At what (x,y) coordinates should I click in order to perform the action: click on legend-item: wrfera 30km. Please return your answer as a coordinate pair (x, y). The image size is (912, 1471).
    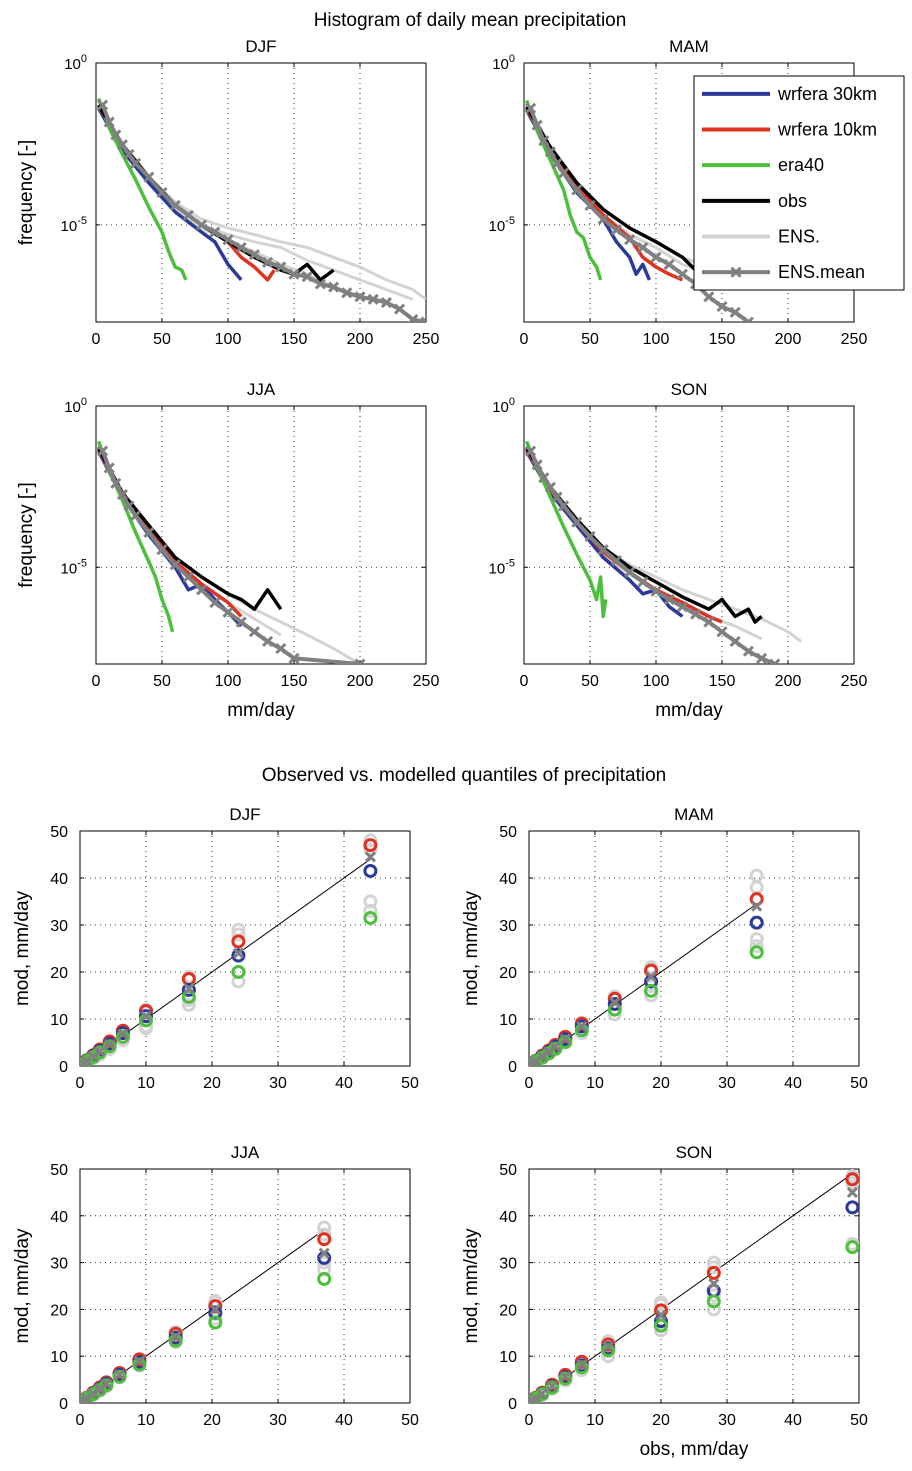
    Looking at the image, I should click on (789, 94).